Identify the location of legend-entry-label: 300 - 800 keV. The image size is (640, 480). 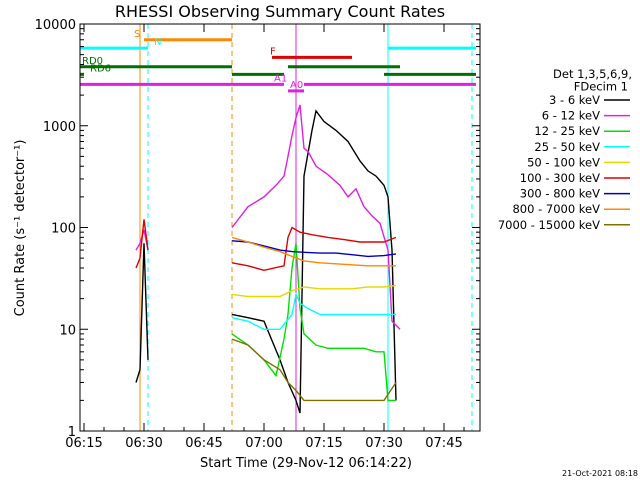
(560, 194).